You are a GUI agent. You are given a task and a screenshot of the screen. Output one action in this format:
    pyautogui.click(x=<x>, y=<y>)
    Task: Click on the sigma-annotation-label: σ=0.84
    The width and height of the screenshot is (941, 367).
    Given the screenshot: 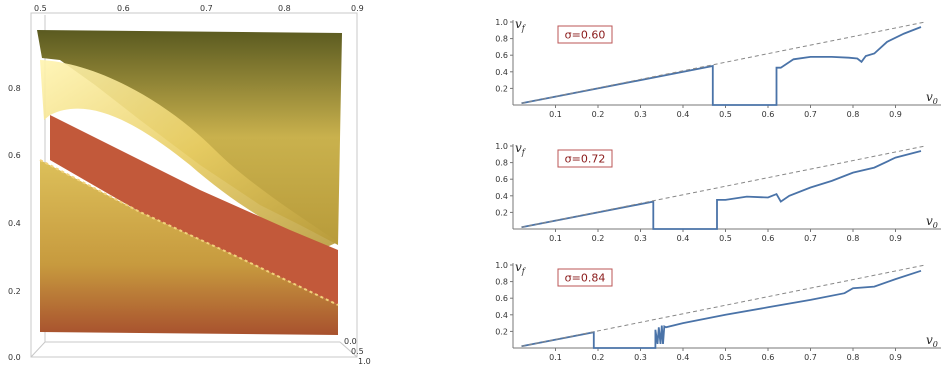 What is the action you would take?
    pyautogui.click(x=585, y=278)
    